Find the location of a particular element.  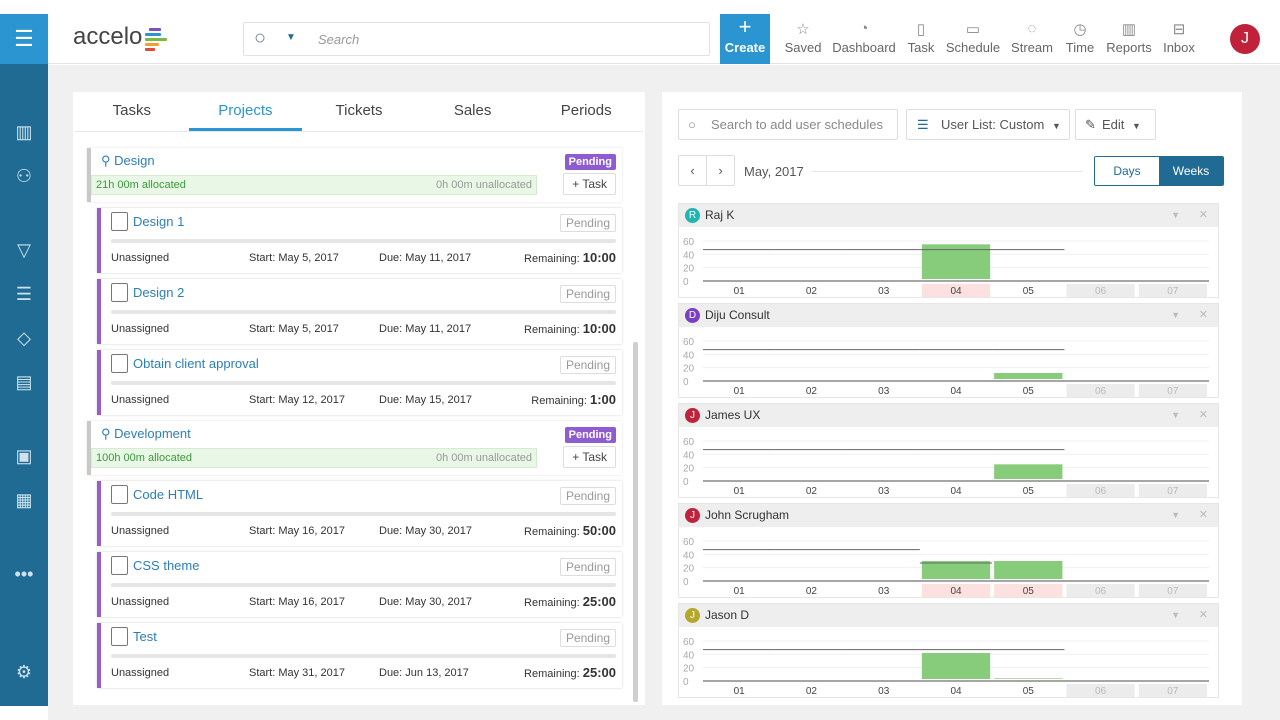

tickets-icon: ▤ is located at coordinates (24, 382).